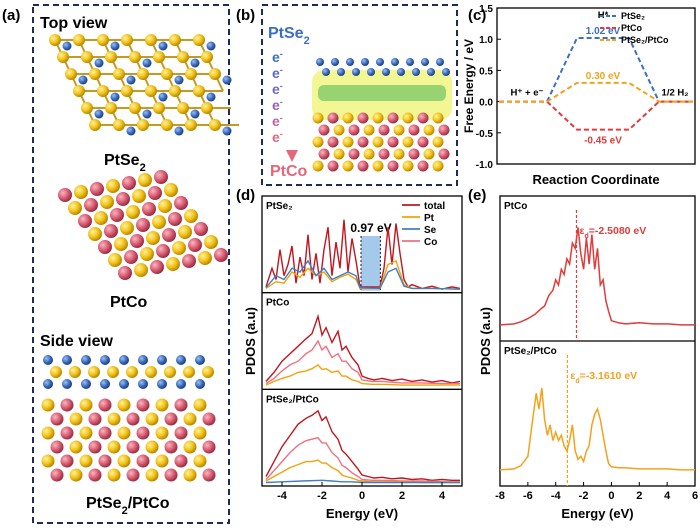 The image size is (700, 528). What do you see at coordinates (370, 228) in the screenshot?
I see `gap-label: 0.97 eV` at bounding box center [370, 228].